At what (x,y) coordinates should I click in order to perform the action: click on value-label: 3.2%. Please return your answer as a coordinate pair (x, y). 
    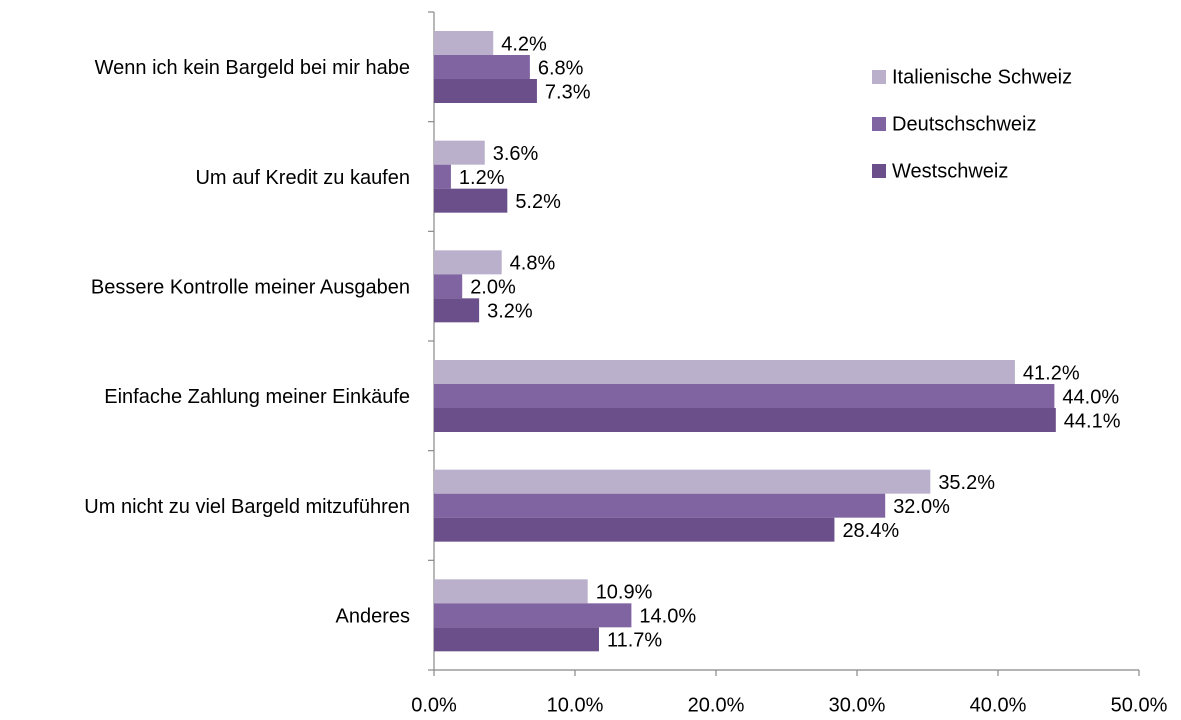
    Looking at the image, I should click on (510, 312).